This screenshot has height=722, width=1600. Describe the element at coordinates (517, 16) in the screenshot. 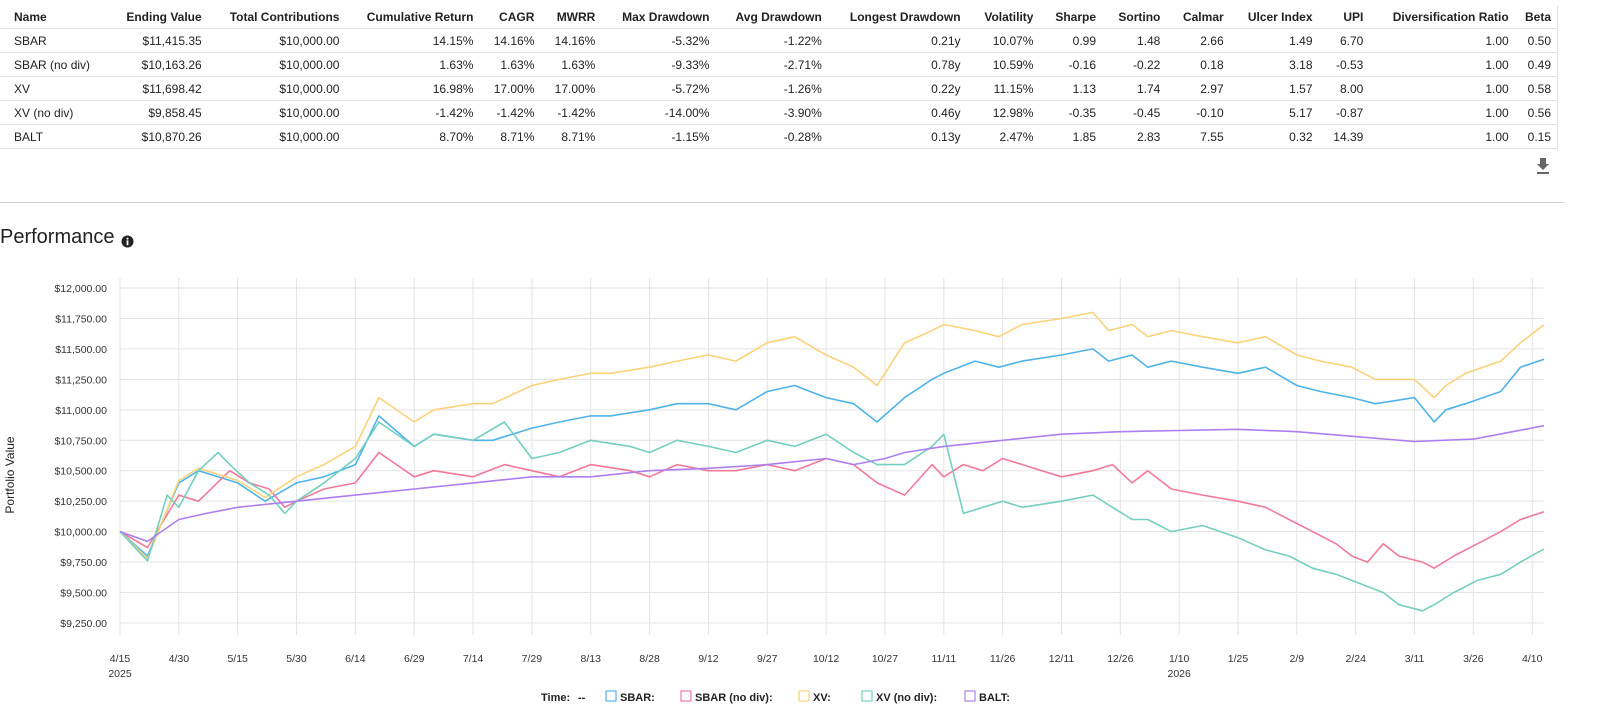

I see `col-header-cagr: CAGR` at that location.